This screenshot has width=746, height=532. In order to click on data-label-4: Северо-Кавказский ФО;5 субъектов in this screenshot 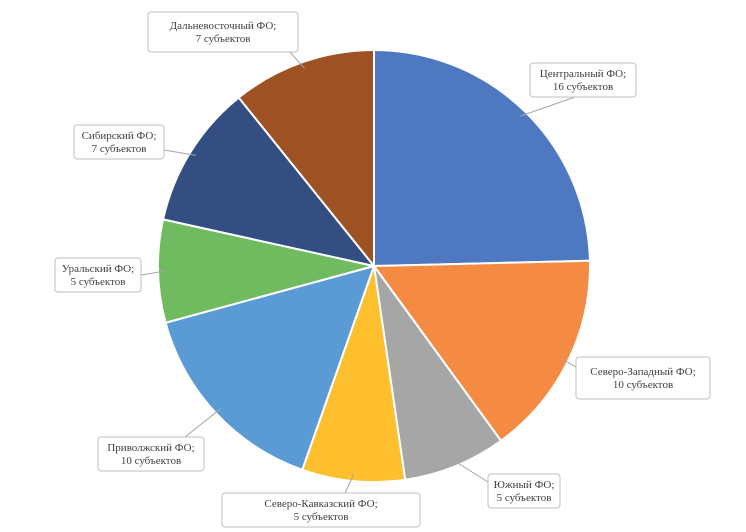, I will do `click(321, 501)`.